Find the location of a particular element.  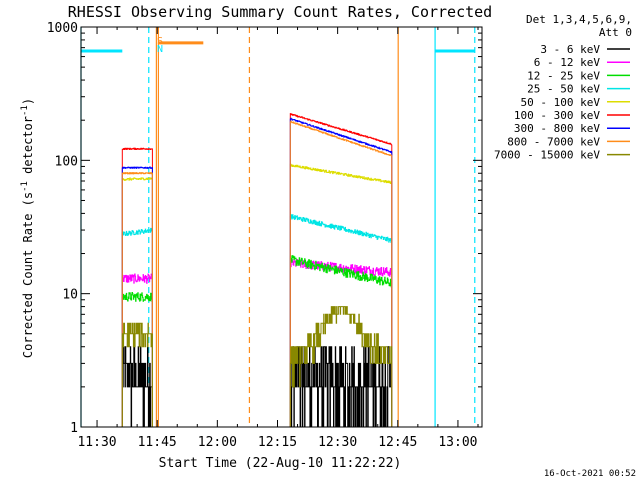

legend-header-line1: Det 1,3,4,5,6,9, is located at coordinates (579, 19).